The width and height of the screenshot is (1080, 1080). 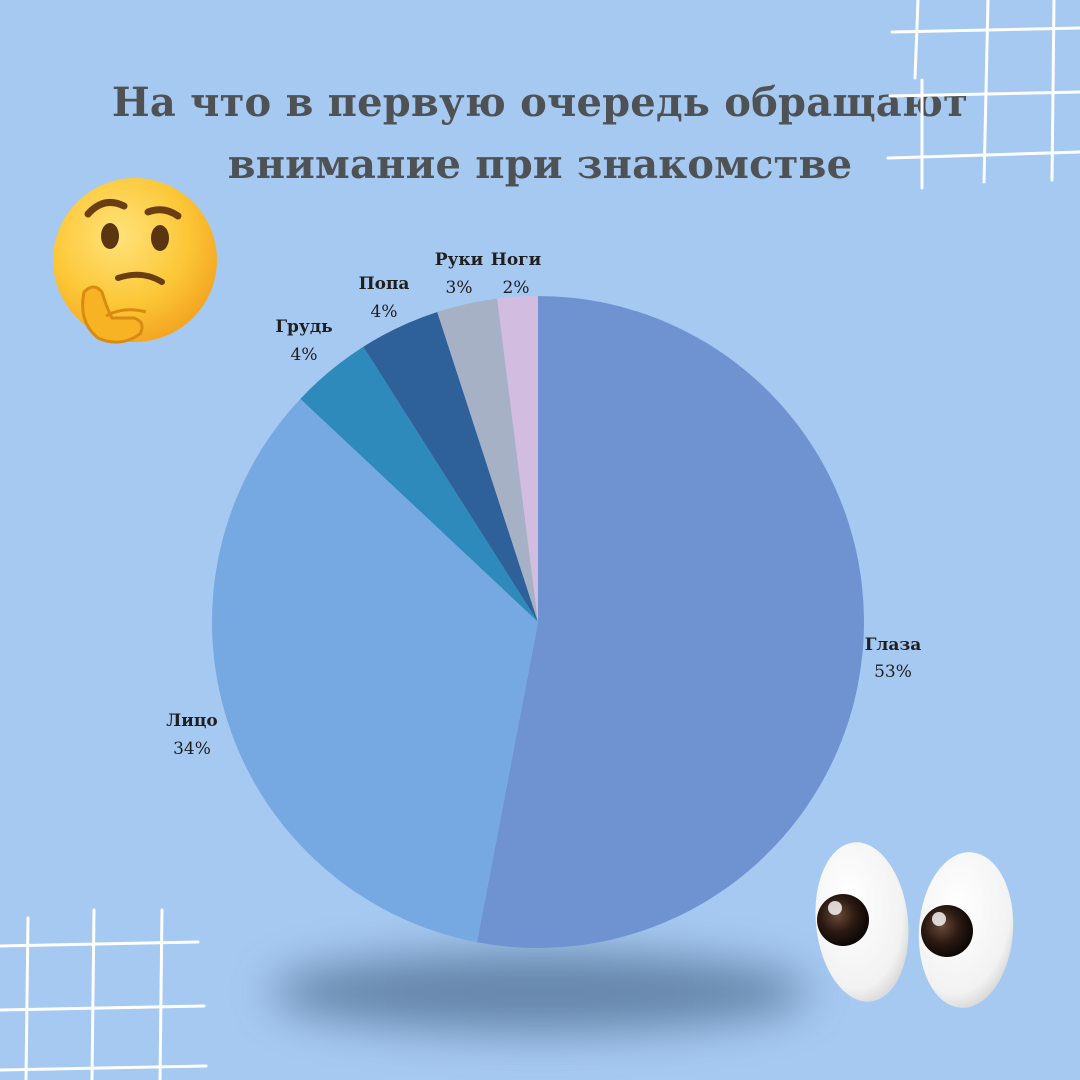 I want to click on label-popa-name: Попа, so click(x=384, y=284).